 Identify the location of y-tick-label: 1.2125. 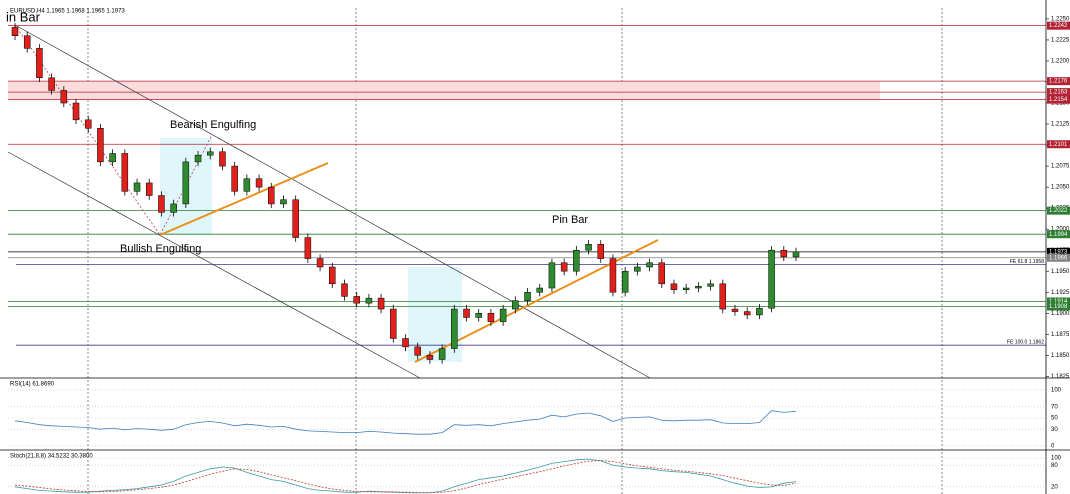
(1060, 125).